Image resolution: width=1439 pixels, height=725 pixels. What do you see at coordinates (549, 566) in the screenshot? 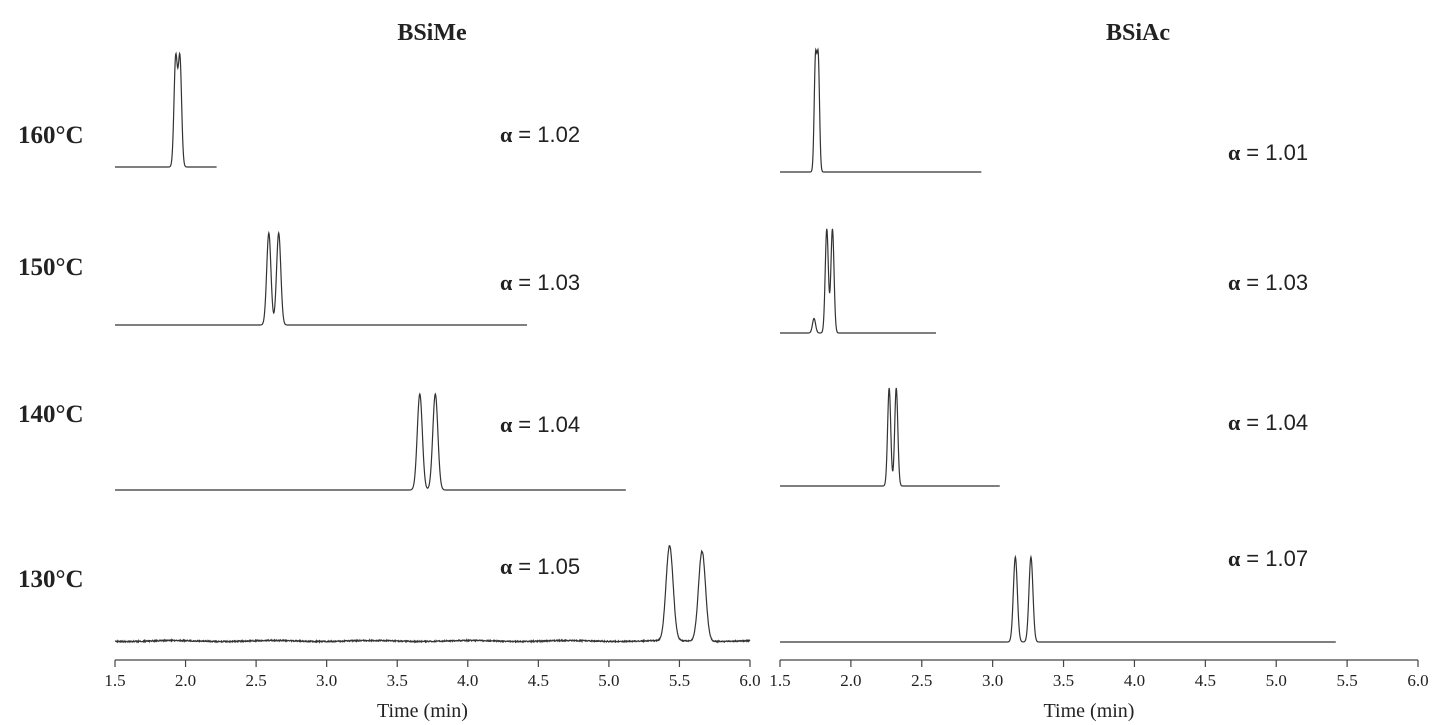
I see `alpha-value: = 1.05` at bounding box center [549, 566].